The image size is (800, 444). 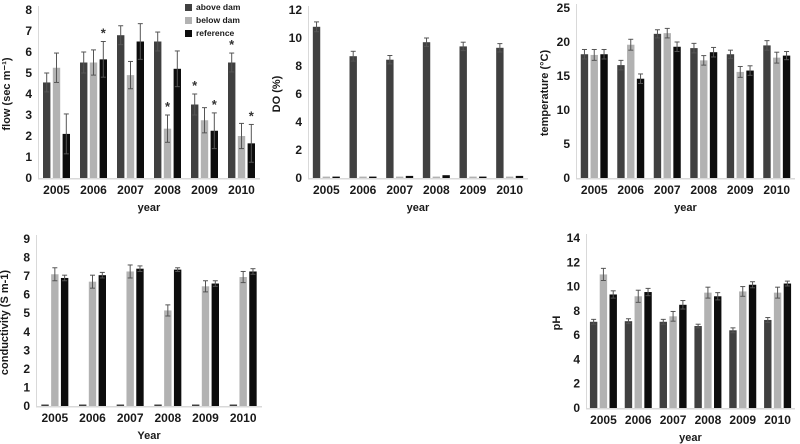 I want to click on y-tick-label: 4, so click(x=576, y=359).